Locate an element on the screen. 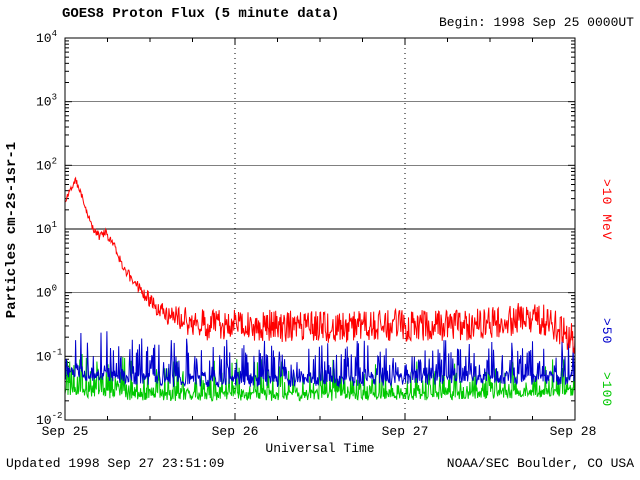  series-label-gt50: >50 is located at coordinates (606, 331).